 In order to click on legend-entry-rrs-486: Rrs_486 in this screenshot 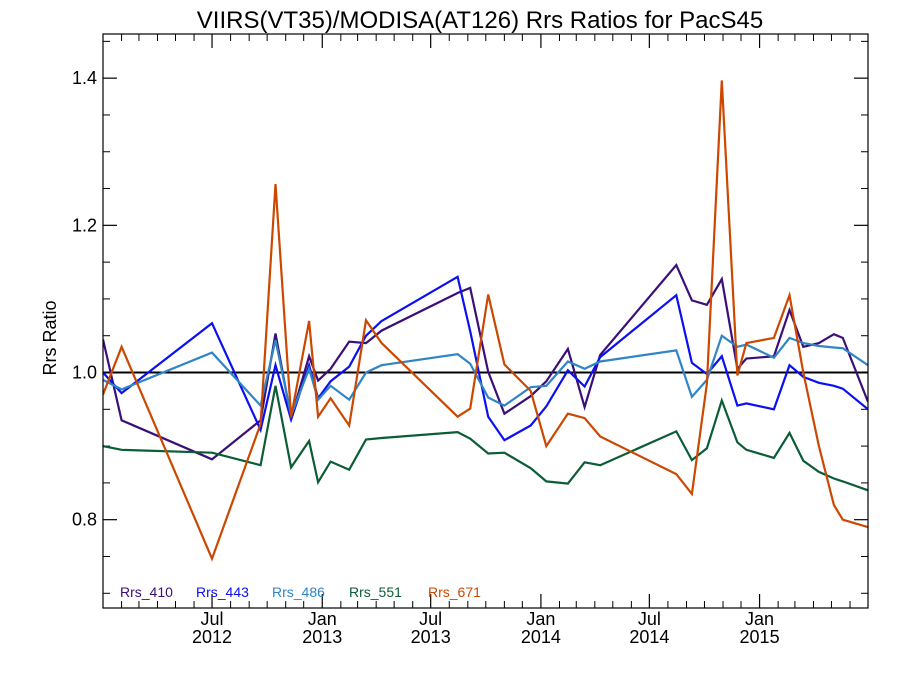, I will do `click(298, 592)`.